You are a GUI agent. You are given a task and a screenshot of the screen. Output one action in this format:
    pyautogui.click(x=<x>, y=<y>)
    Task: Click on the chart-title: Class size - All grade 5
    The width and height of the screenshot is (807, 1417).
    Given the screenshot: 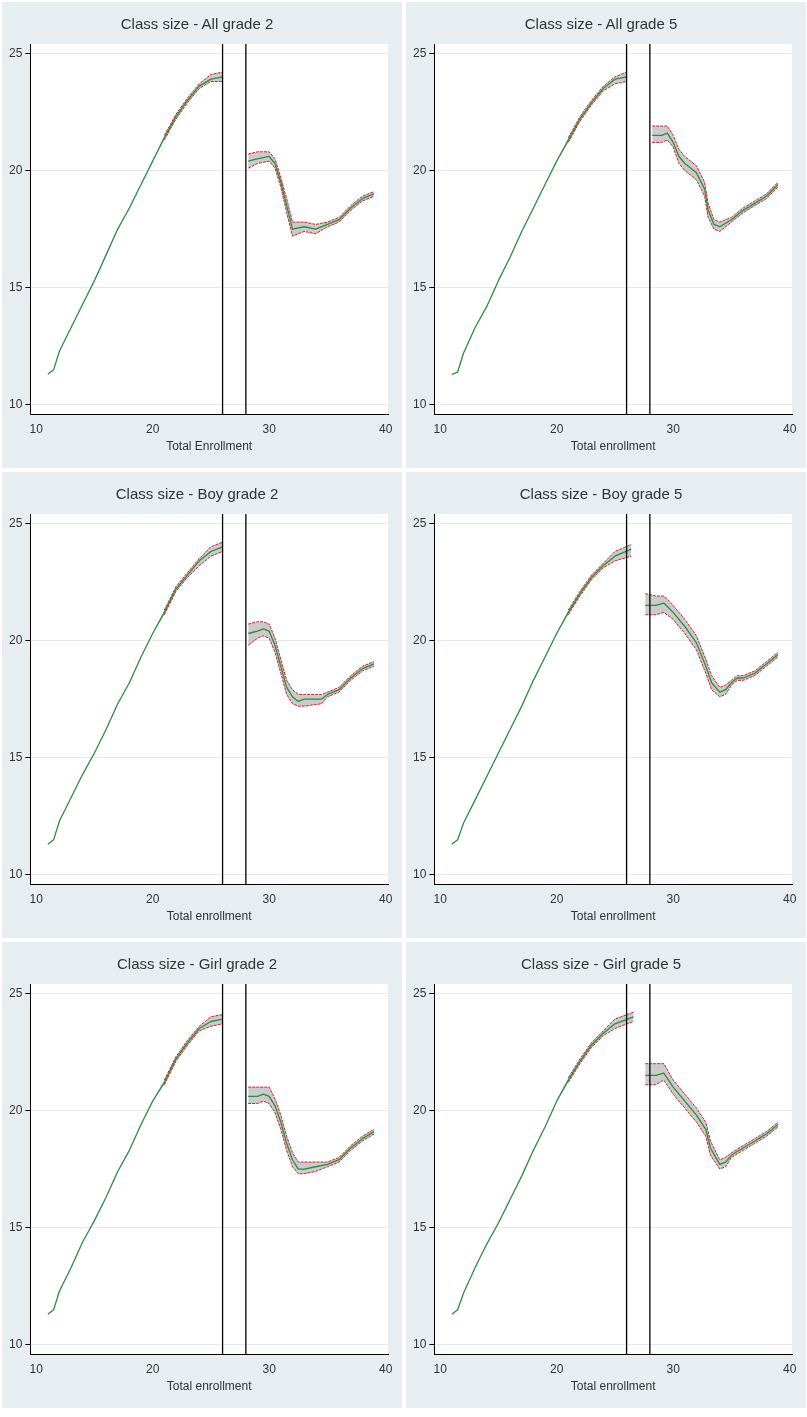 What is the action you would take?
    pyautogui.click(x=601, y=24)
    